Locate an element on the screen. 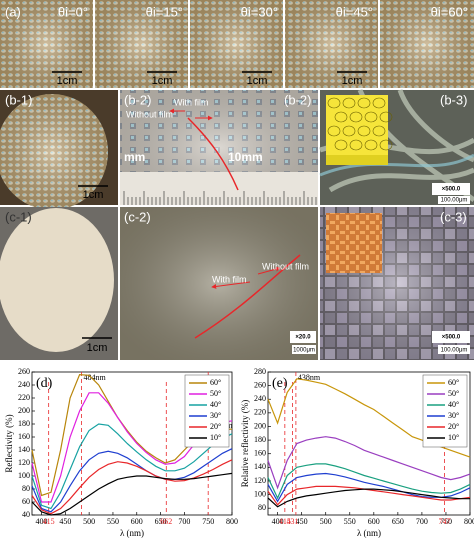 This screenshot has height=541, width=474. y-axis-title: Relative reflectivity (%) is located at coordinates (245, 443).